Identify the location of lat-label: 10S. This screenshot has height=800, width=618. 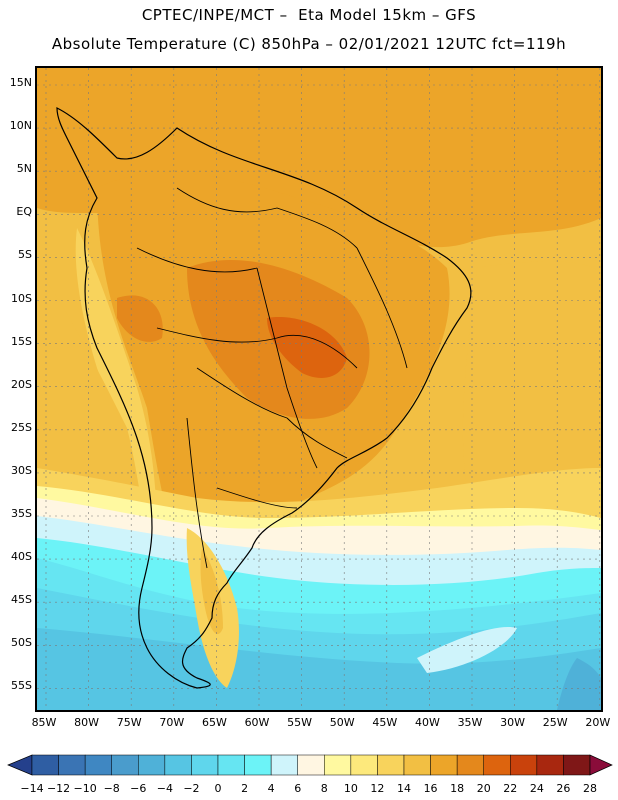
(21, 298).